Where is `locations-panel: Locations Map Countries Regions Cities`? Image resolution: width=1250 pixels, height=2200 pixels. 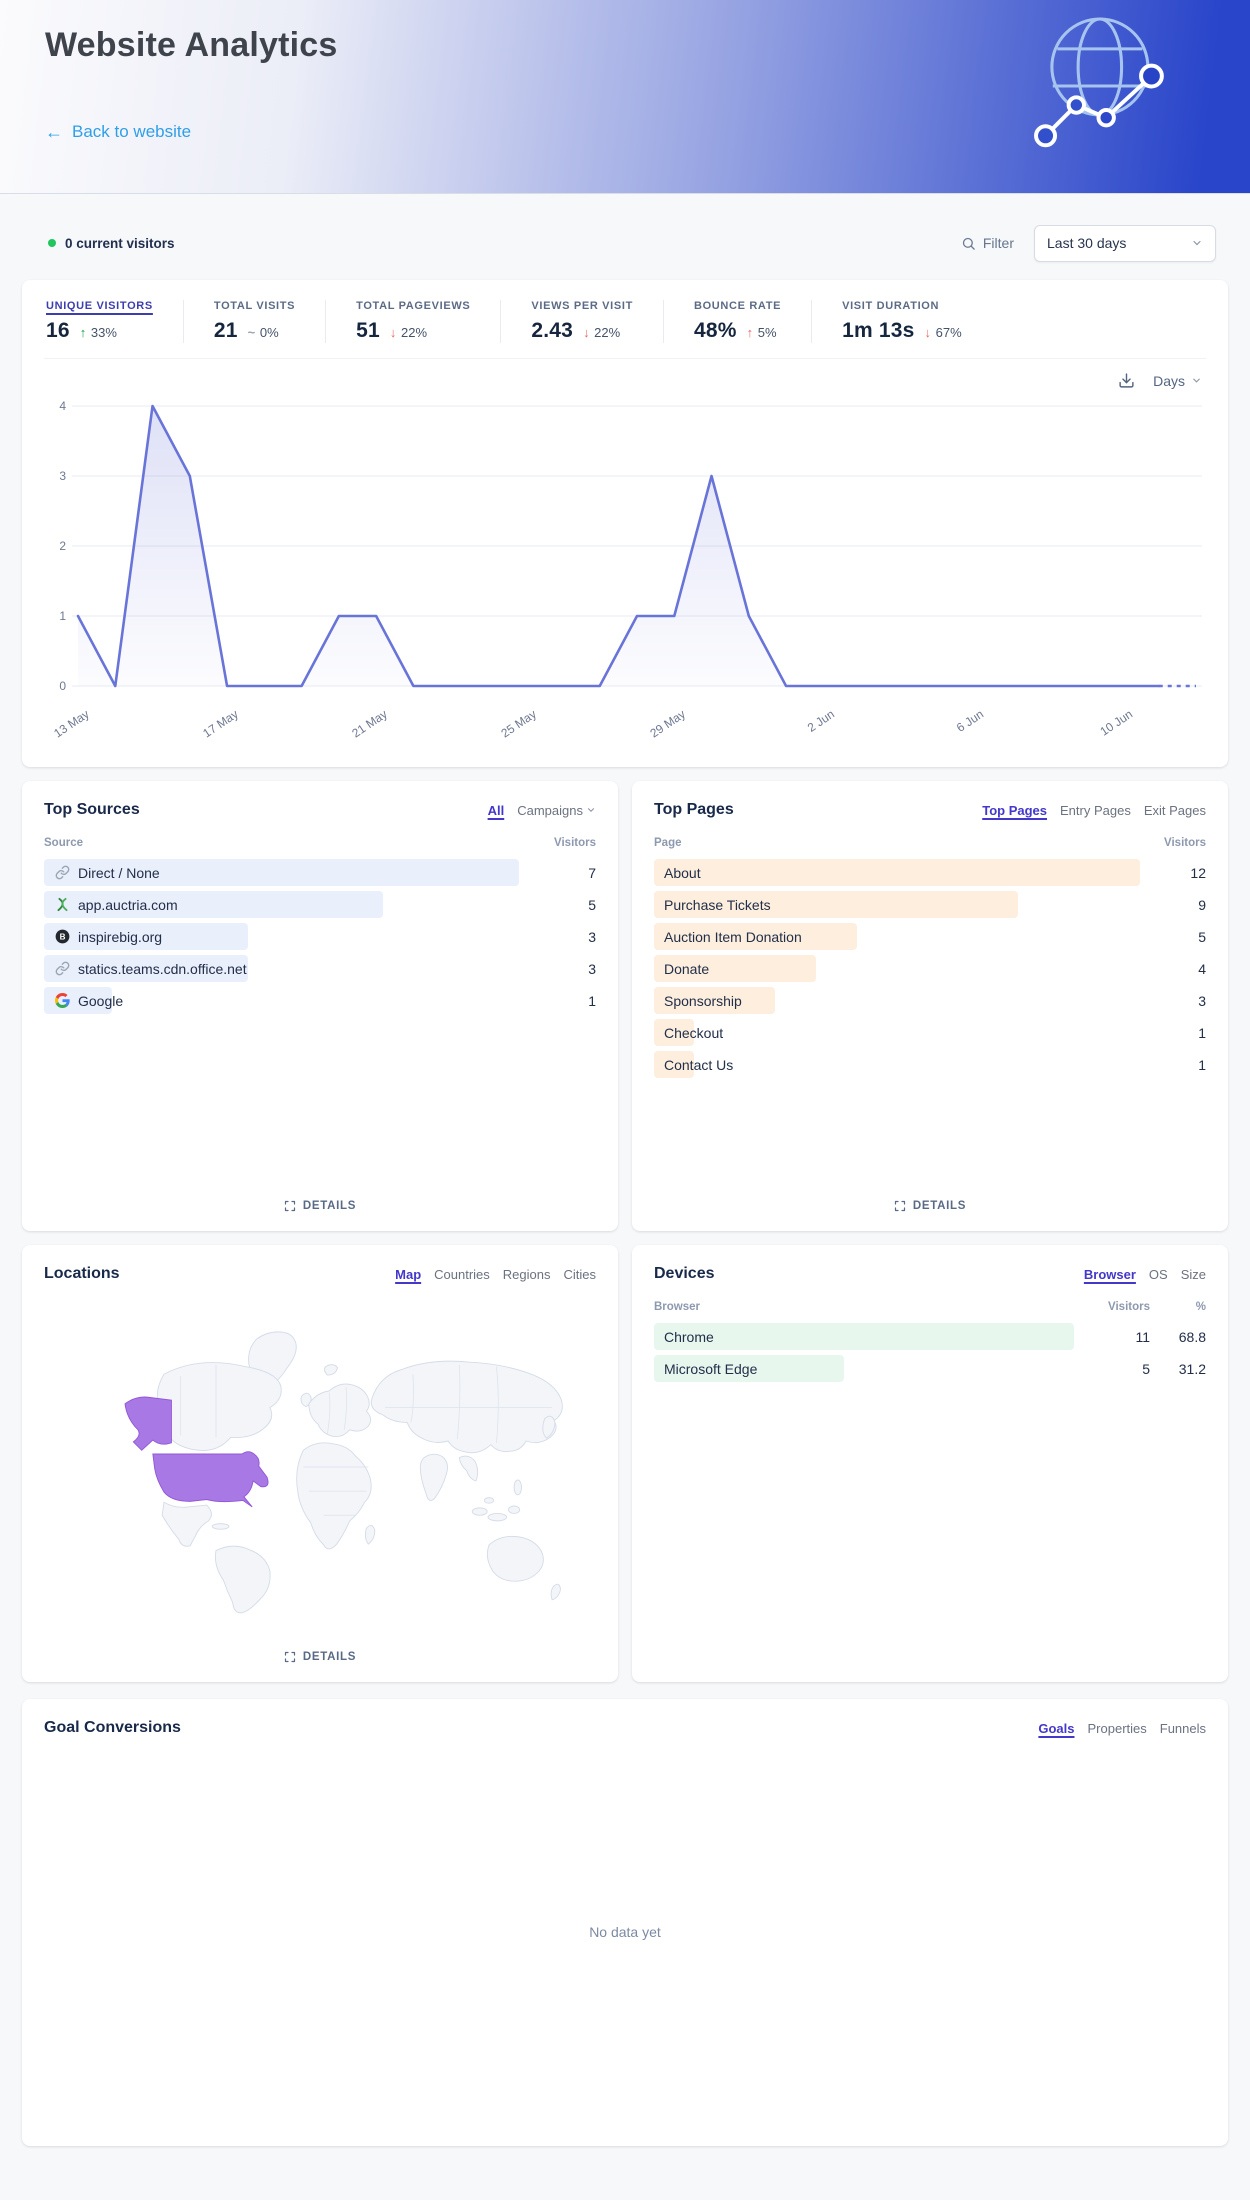 locations-panel: Locations Map Countries Regions Cities is located at coordinates (320, 1463).